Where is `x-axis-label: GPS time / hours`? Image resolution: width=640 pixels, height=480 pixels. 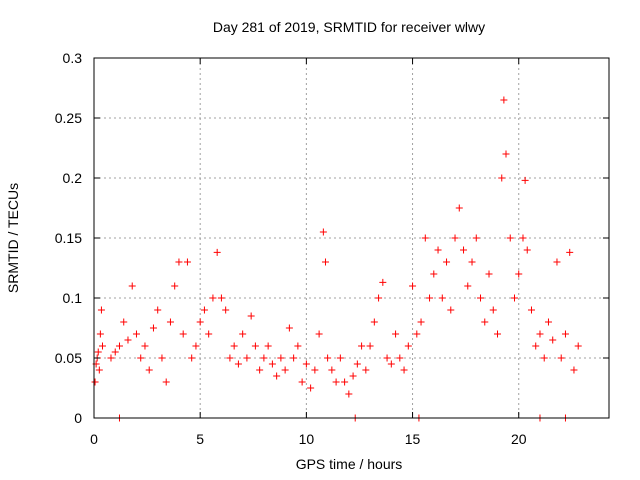 x-axis-label: GPS time / hours is located at coordinates (349, 464).